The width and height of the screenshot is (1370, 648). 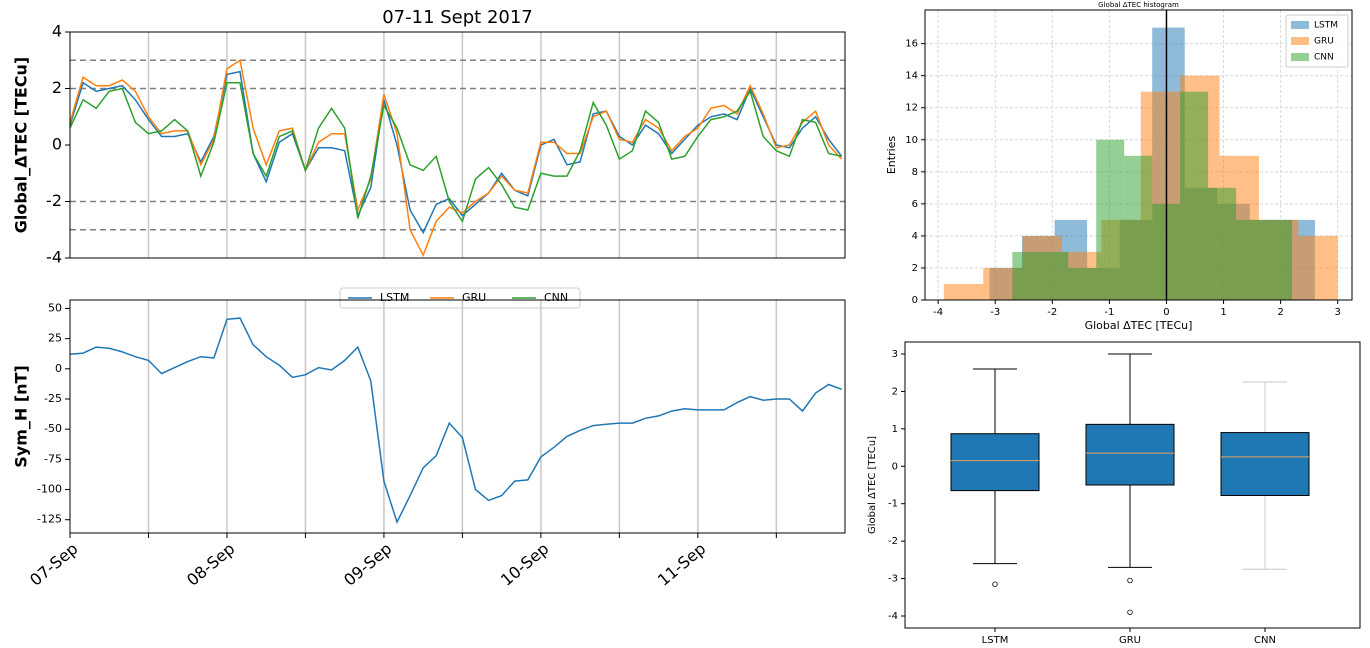 What do you see at coordinates (893, 504) in the screenshot?
I see `y-tick-label: -1` at bounding box center [893, 504].